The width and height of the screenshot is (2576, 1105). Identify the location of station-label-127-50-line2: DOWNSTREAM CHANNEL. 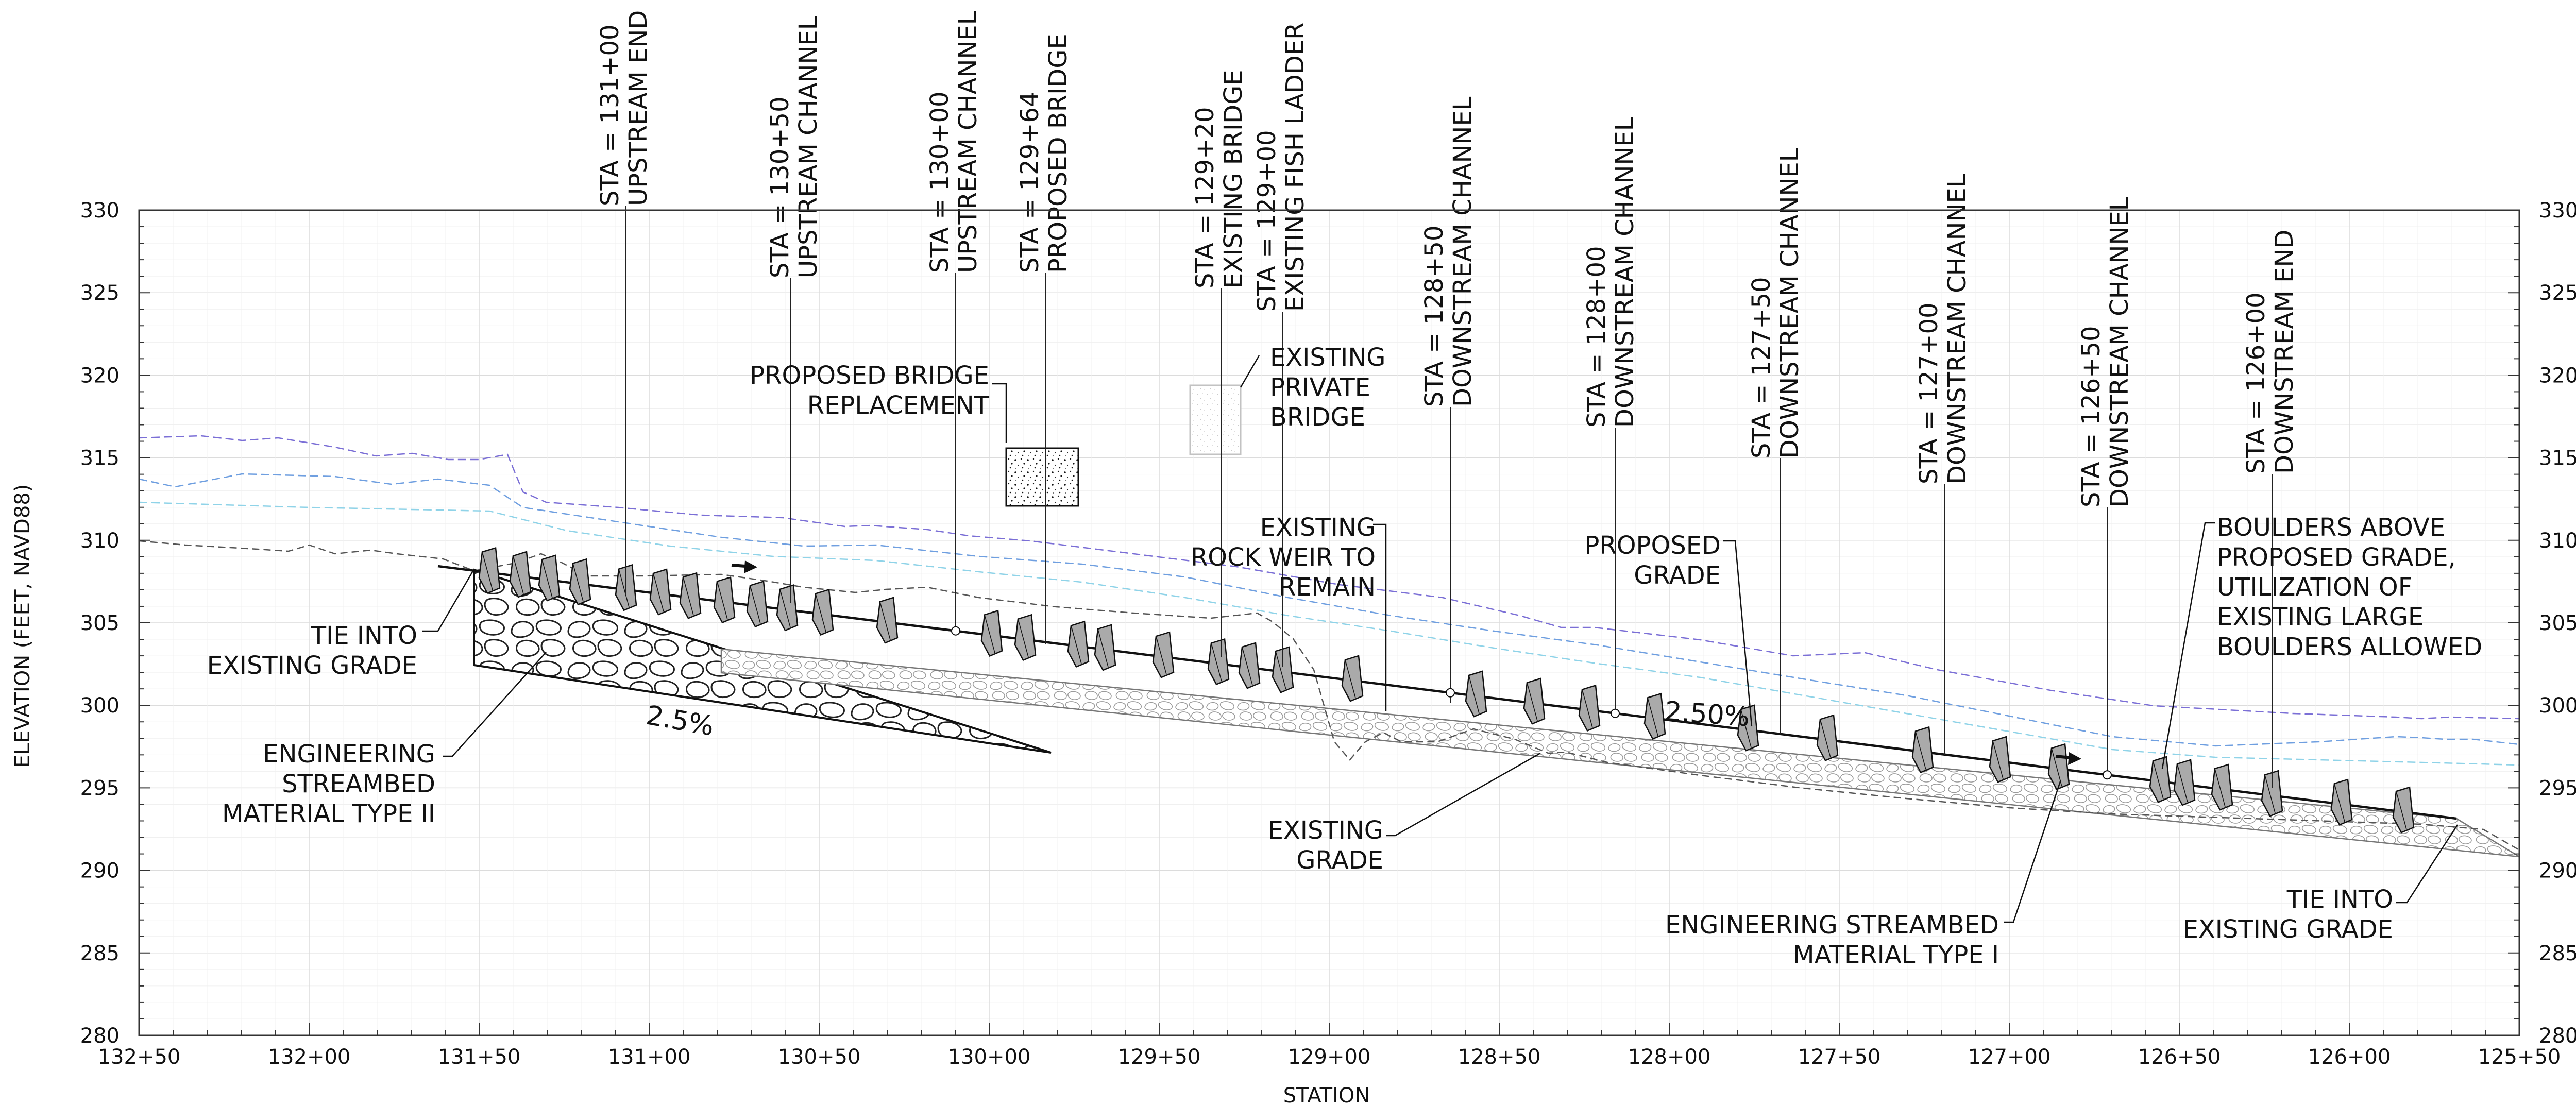
(1789, 303).